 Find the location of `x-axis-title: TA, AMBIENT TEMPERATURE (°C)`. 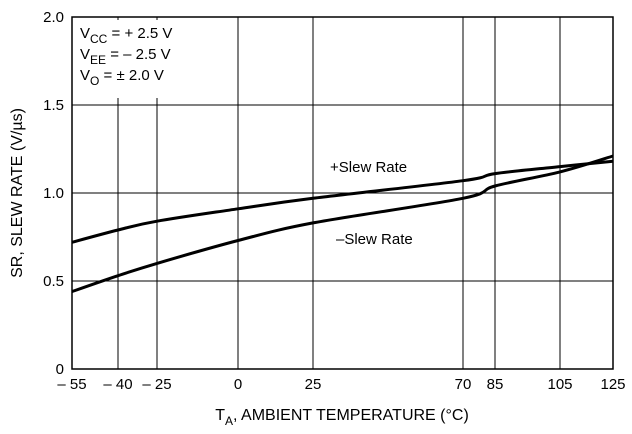

x-axis-title: TA, AMBIENT TEMPERATURE (°C) is located at coordinates (342, 417).